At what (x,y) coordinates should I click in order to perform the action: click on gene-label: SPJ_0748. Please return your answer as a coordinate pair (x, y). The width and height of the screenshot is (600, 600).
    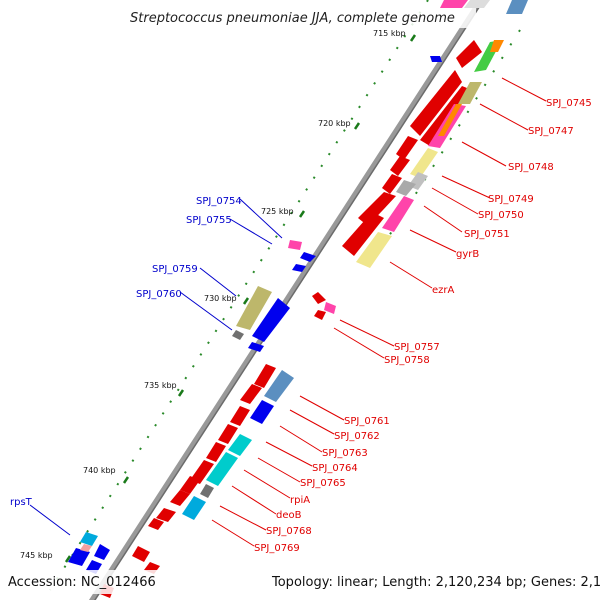
    Looking at the image, I should click on (531, 167).